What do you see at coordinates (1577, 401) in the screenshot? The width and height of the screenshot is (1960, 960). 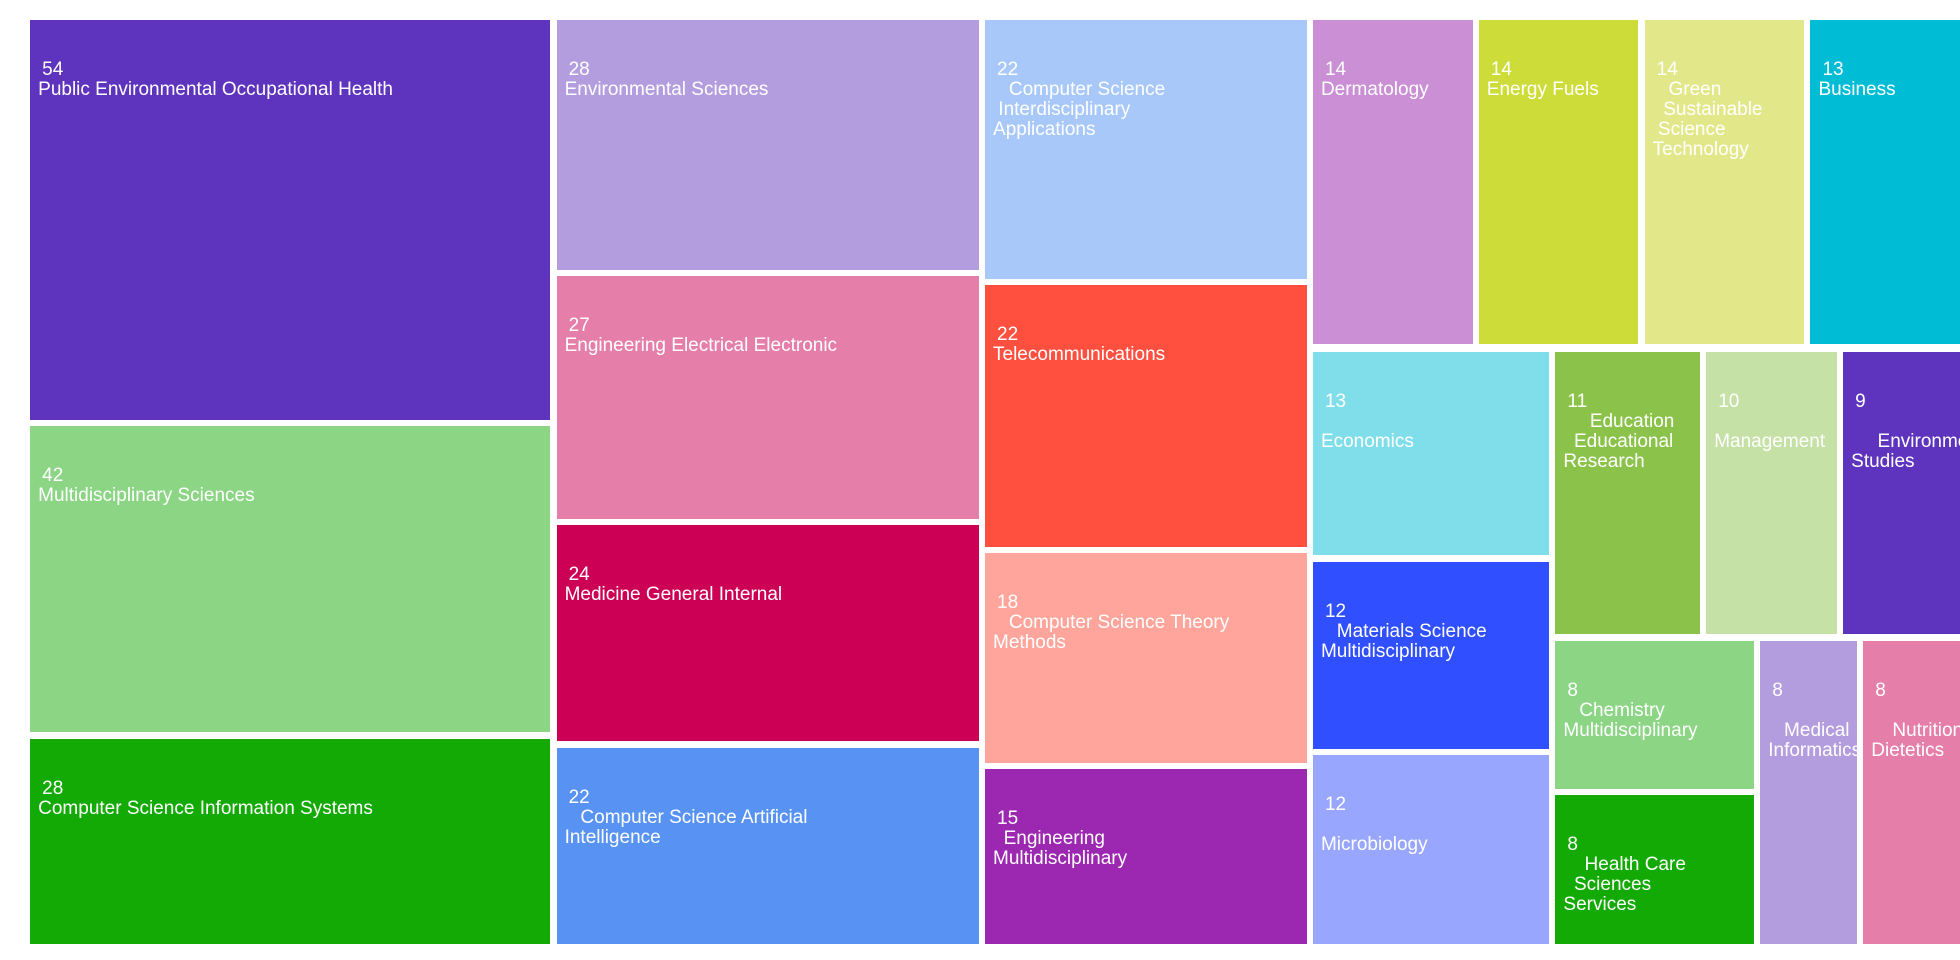 I see `tile-value: 11` at bounding box center [1577, 401].